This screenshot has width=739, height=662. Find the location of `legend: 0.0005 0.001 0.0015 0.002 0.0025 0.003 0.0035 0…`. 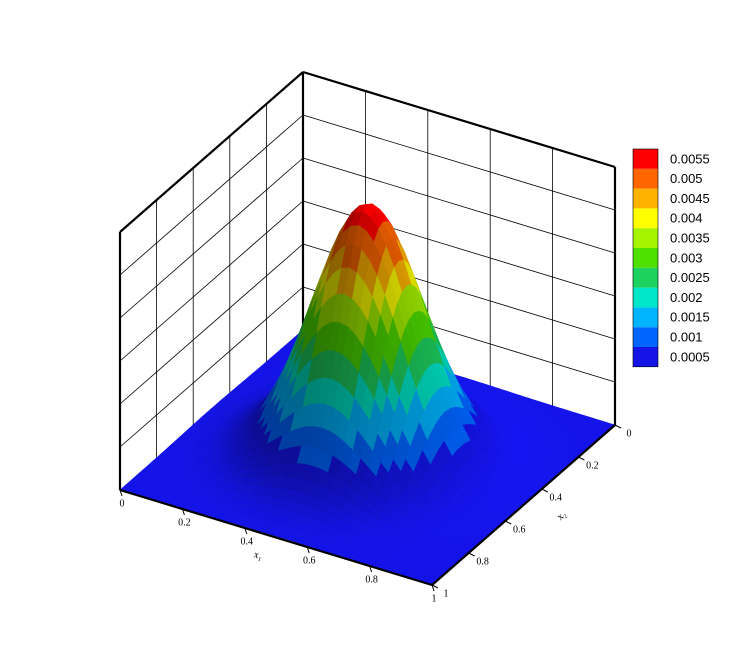

legend: 0.0005 0.001 0.0015 0.002 0.0025 0.003 0.0035 0… is located at coordinates (671, 258).